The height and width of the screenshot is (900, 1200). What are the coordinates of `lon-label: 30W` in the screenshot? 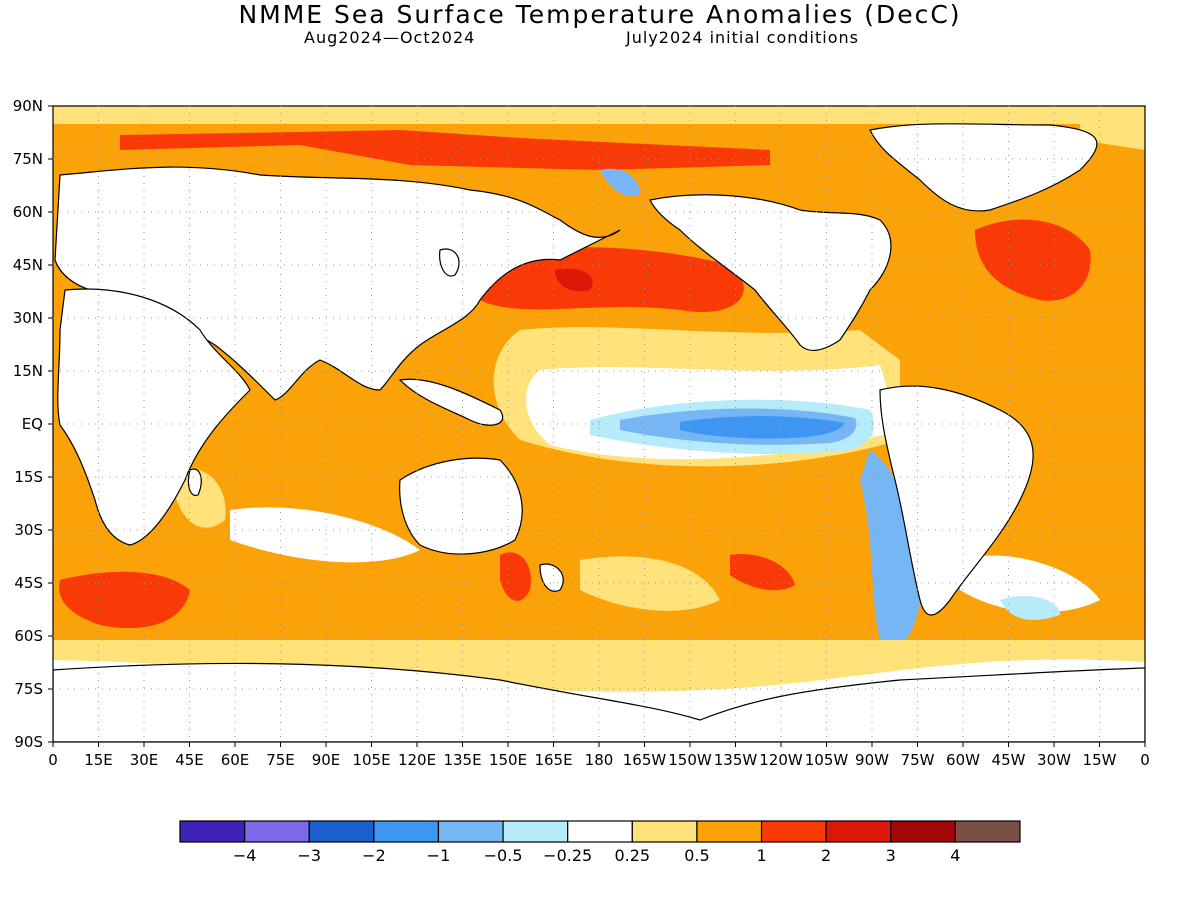 It's located at (1054, 760).